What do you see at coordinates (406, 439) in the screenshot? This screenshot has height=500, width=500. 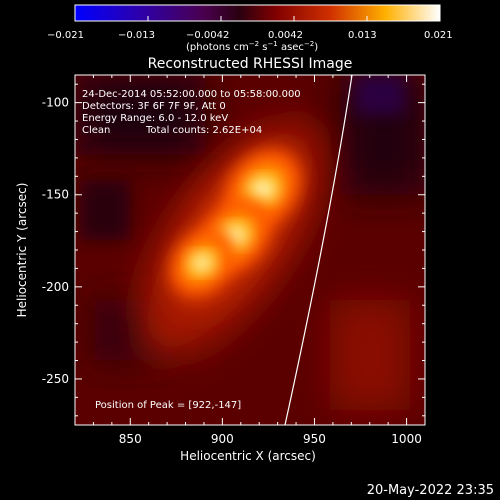 I see `x-tick-label-3: 1000` at bounding box center [406, 439].